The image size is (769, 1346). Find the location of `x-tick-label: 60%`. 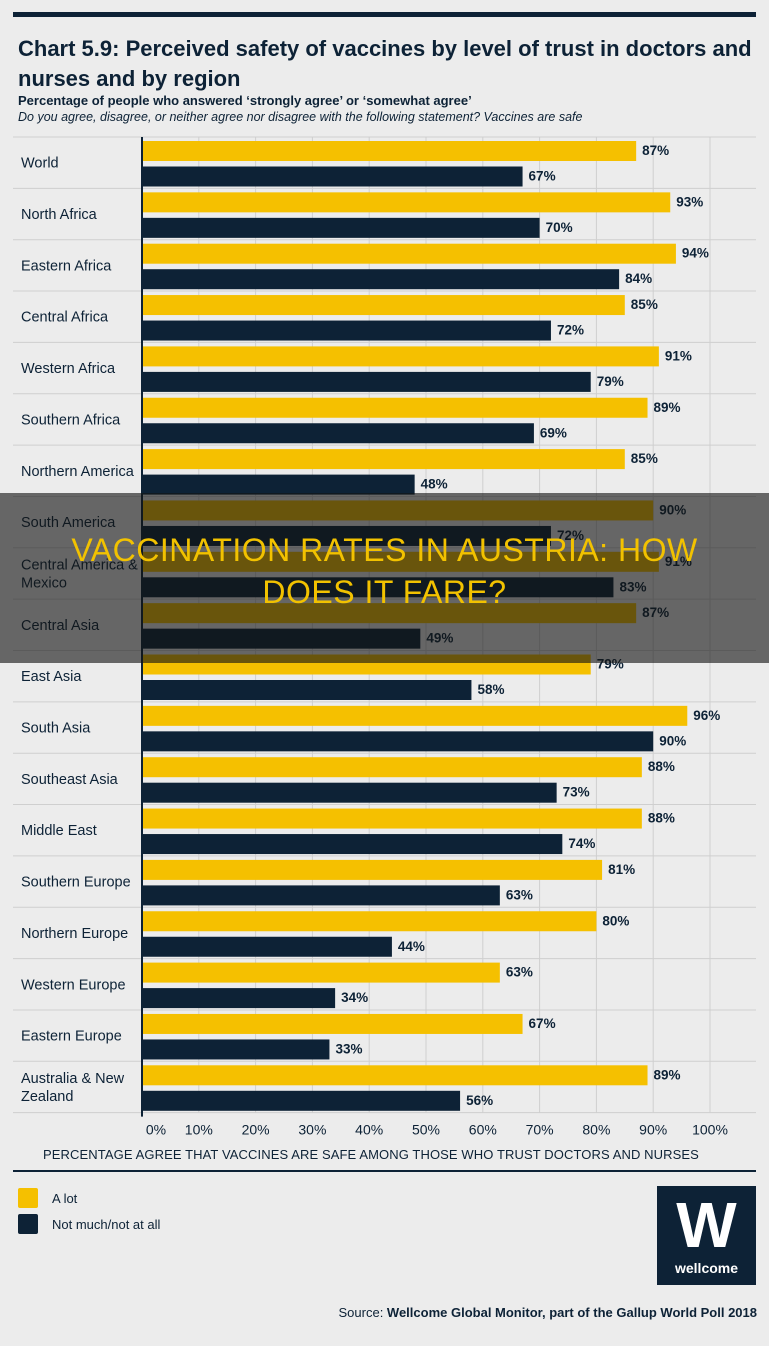

x-tick-label: 60% is located at coordinates (483, 1130).